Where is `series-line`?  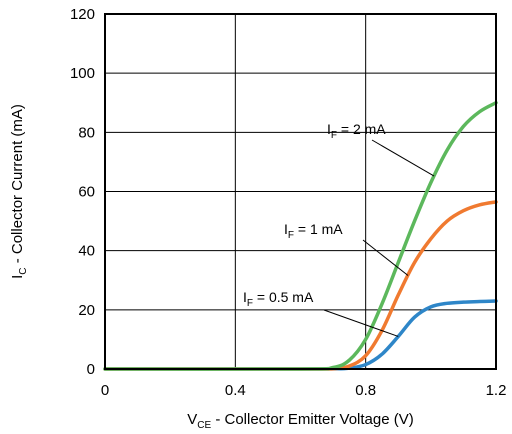 series-line is located at coordinates (300, 335).